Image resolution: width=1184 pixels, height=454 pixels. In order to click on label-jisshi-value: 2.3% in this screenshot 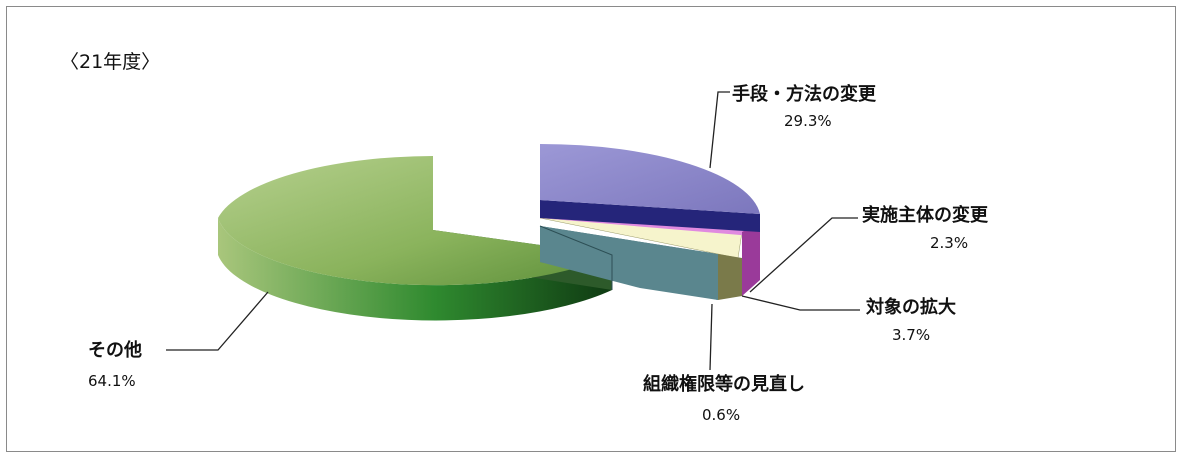, I will do `click(949, 243)`.